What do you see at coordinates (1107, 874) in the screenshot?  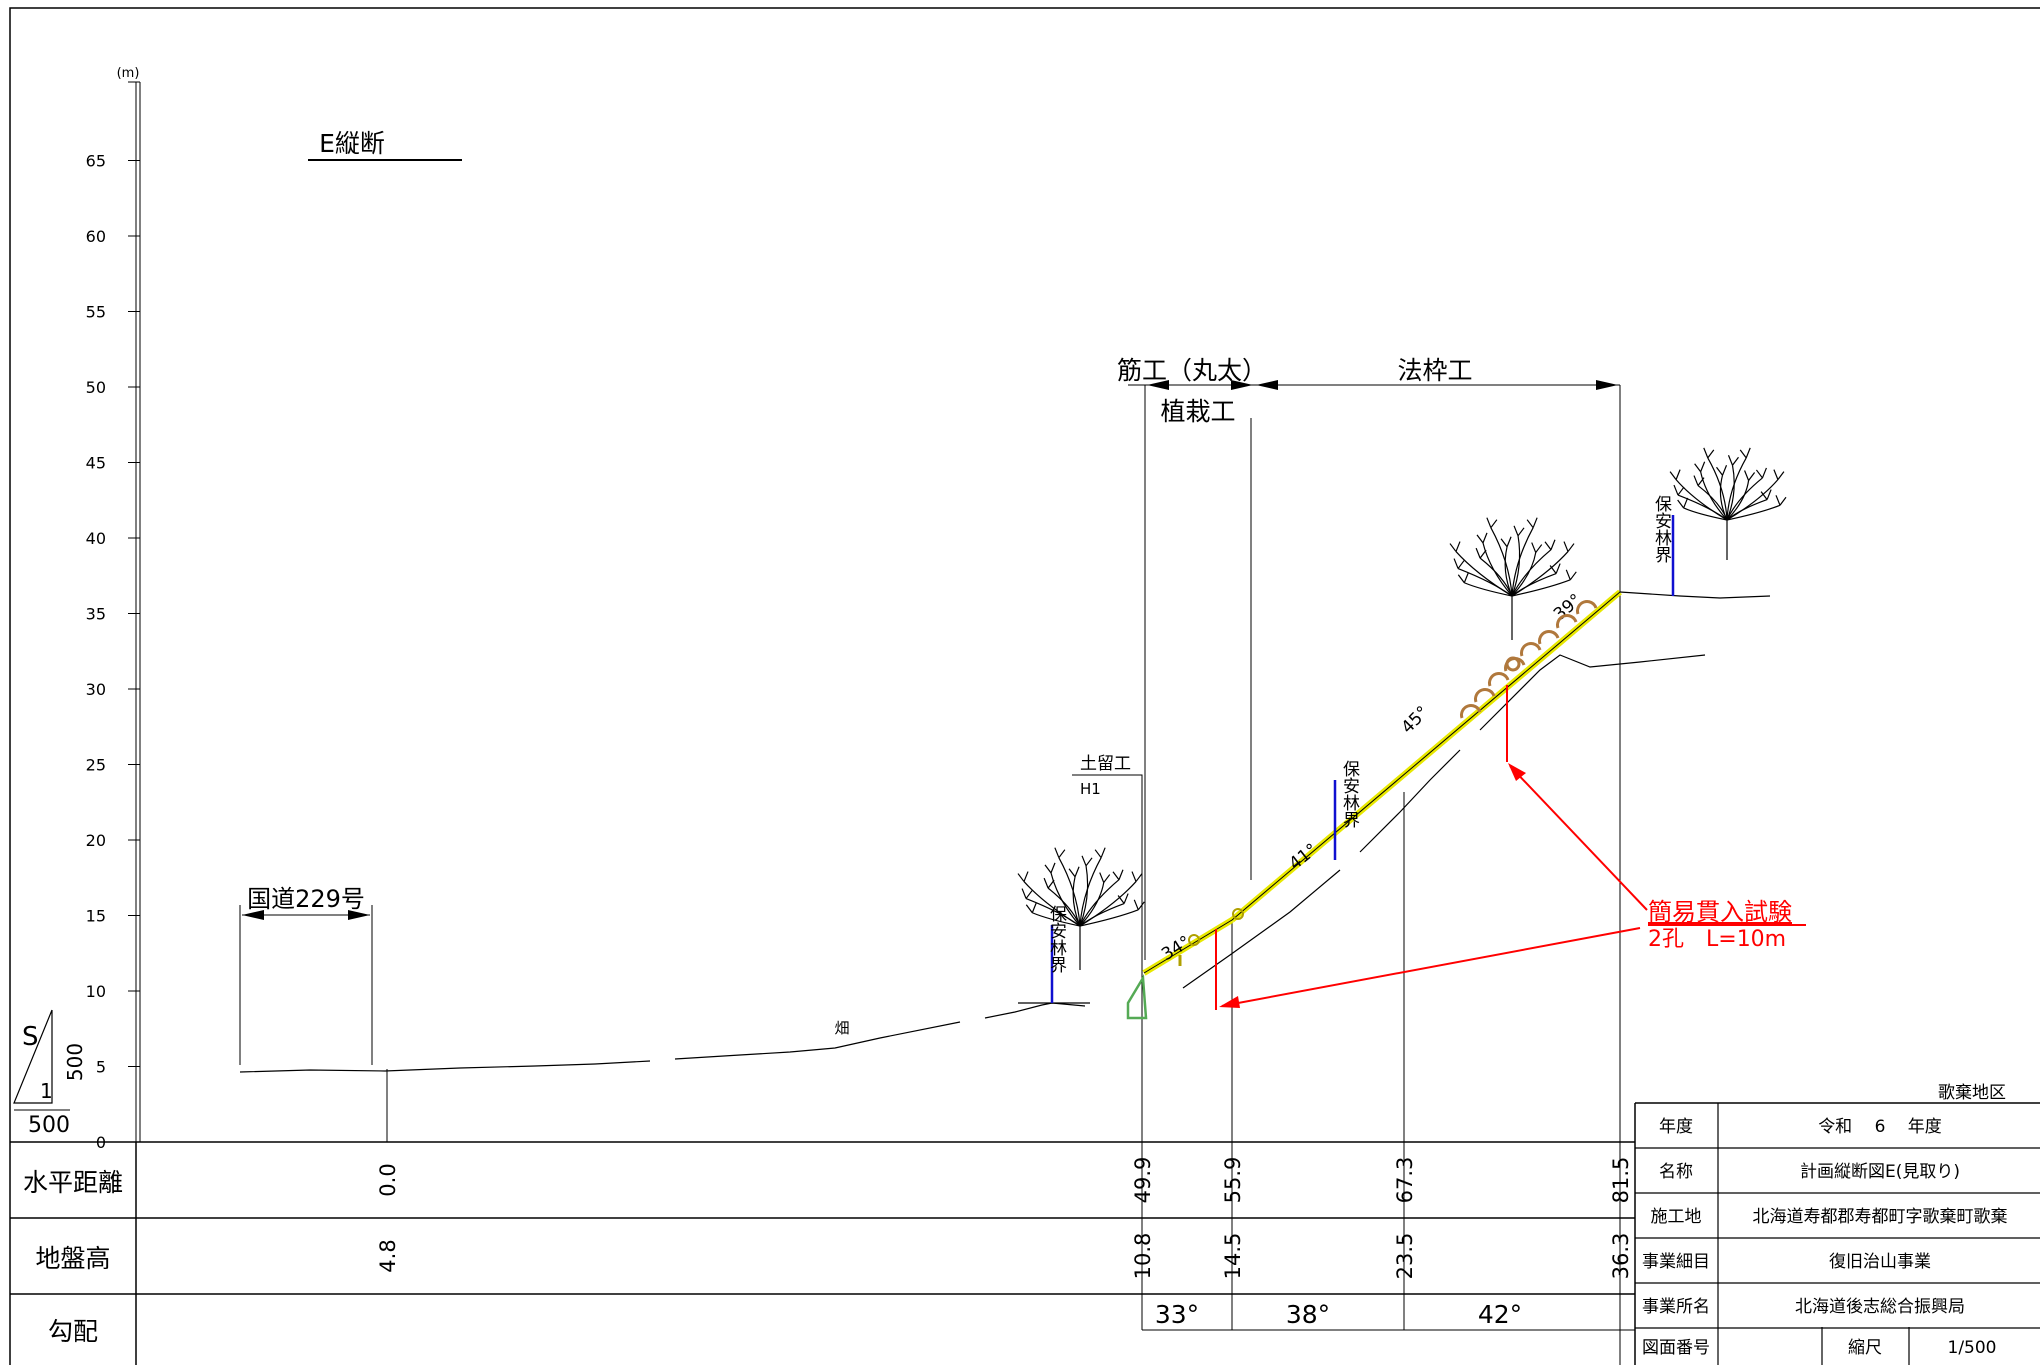 I see `retaining-leader` at bounding box center [1107, 874].